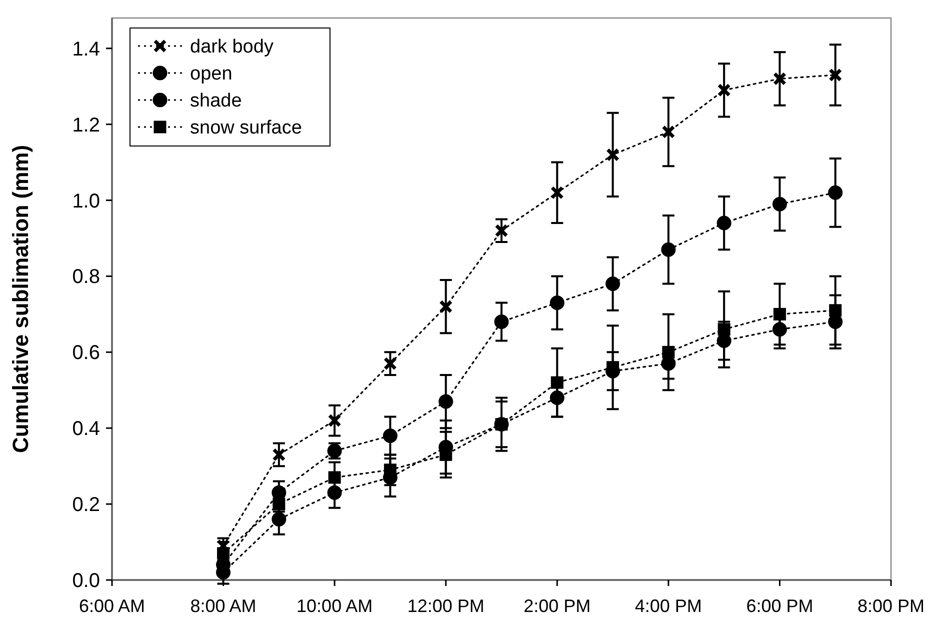 The image size is (935, 625). What do you see at coordinates (334, 606) in the screenshot?
I see `x-tick-label: 10:00 AM` at bounding box center [334, 606].